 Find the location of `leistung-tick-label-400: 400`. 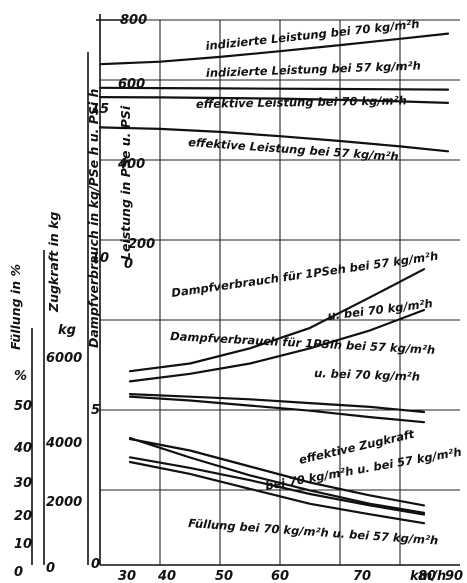

leistung-tick-label-400: 400 is located at coordinates (131, 164).